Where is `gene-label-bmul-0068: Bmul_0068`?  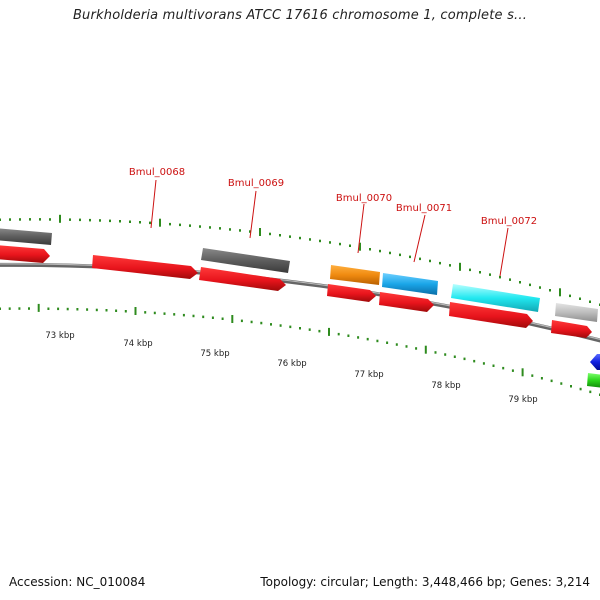
gene-label-bmul-0068: Bmul_0068 is located at coordinates (157, 172).